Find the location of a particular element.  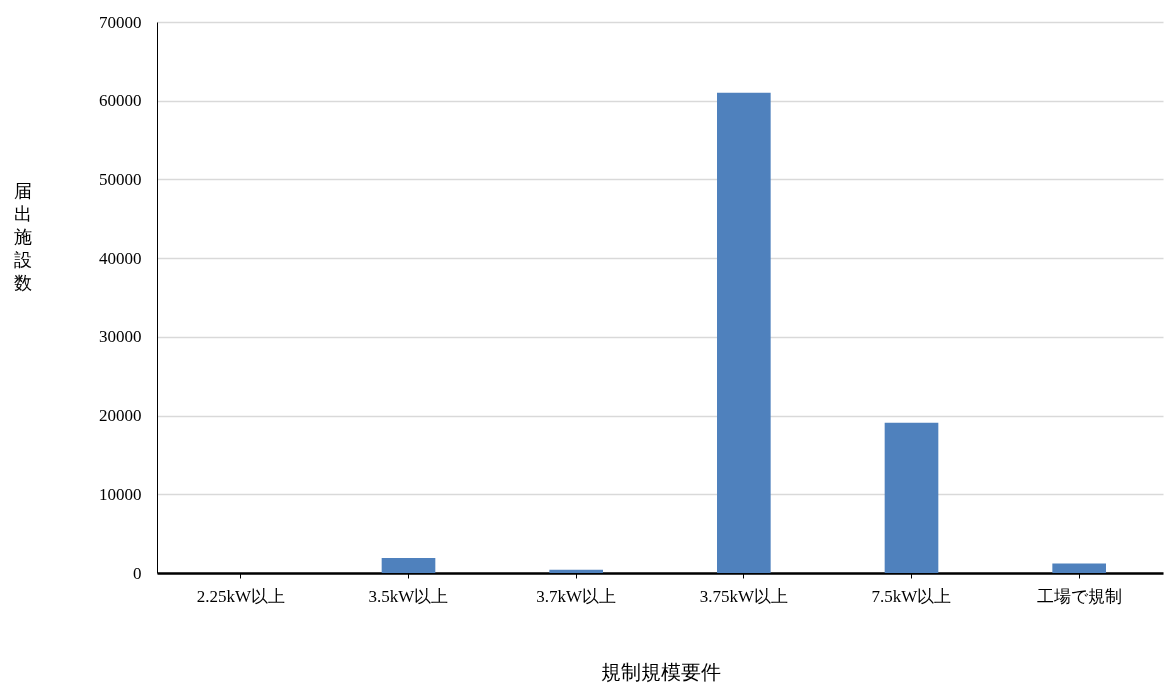

y-tick-label: 0 is located at coordinates (137, 573).